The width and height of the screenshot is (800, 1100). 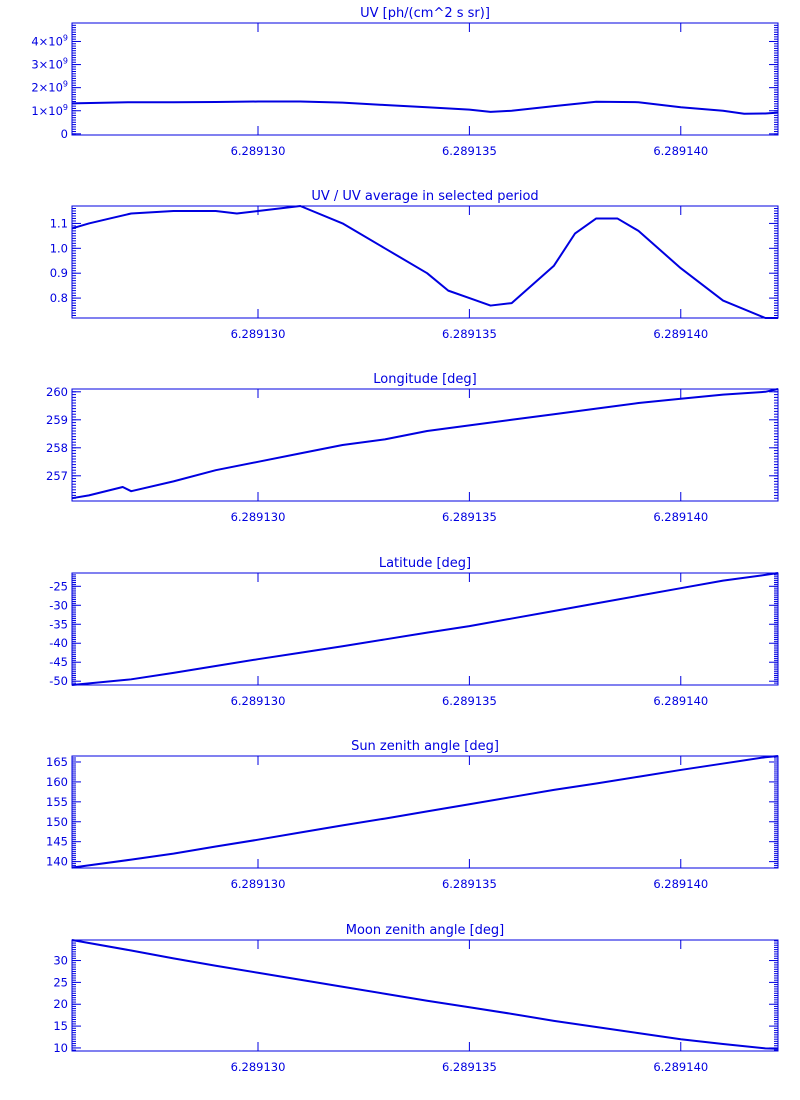 I want to click on y-tick-label: 1×109​, so click(x=49, y=110).